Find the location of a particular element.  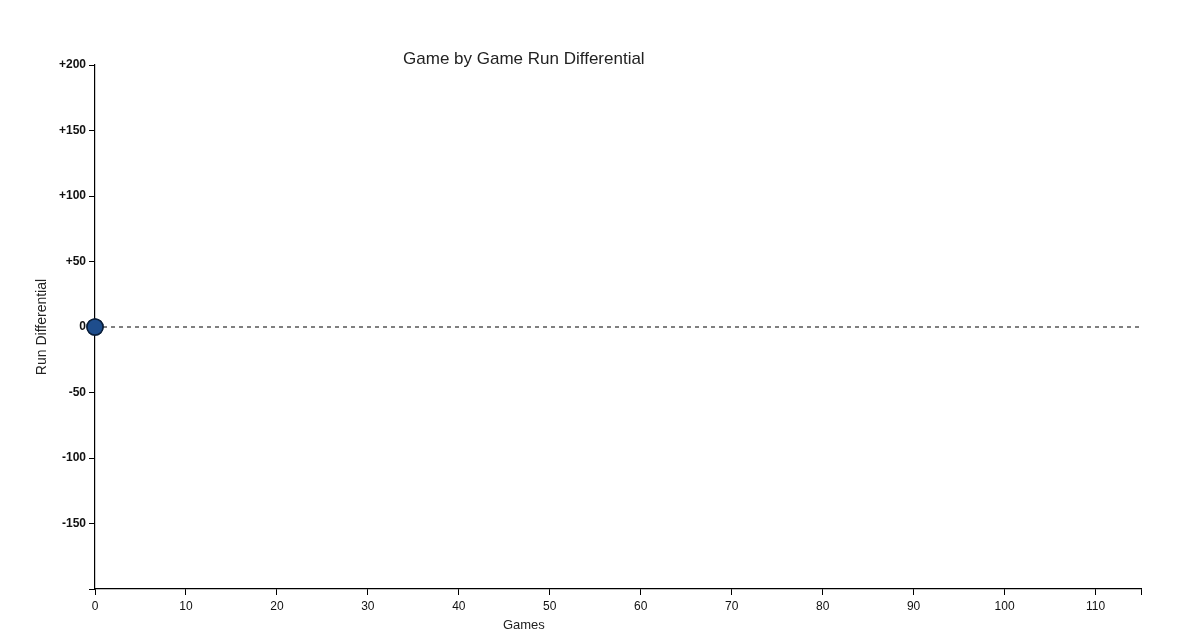

y-tick-label: -100 is located at coordinates (74, 457).